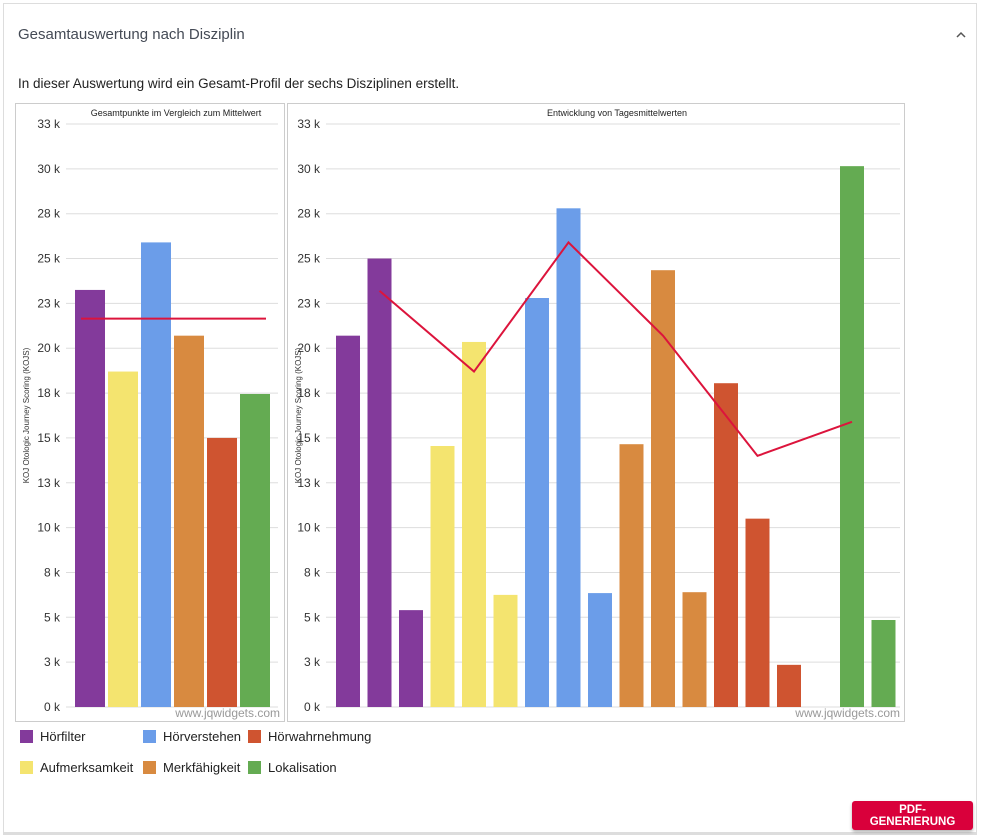 This screenshot has height=840, width=982. Describe the element at coordinates (87, 767) in the screenshot. I see `legend-label: Aufmerksamkeit` at that location.